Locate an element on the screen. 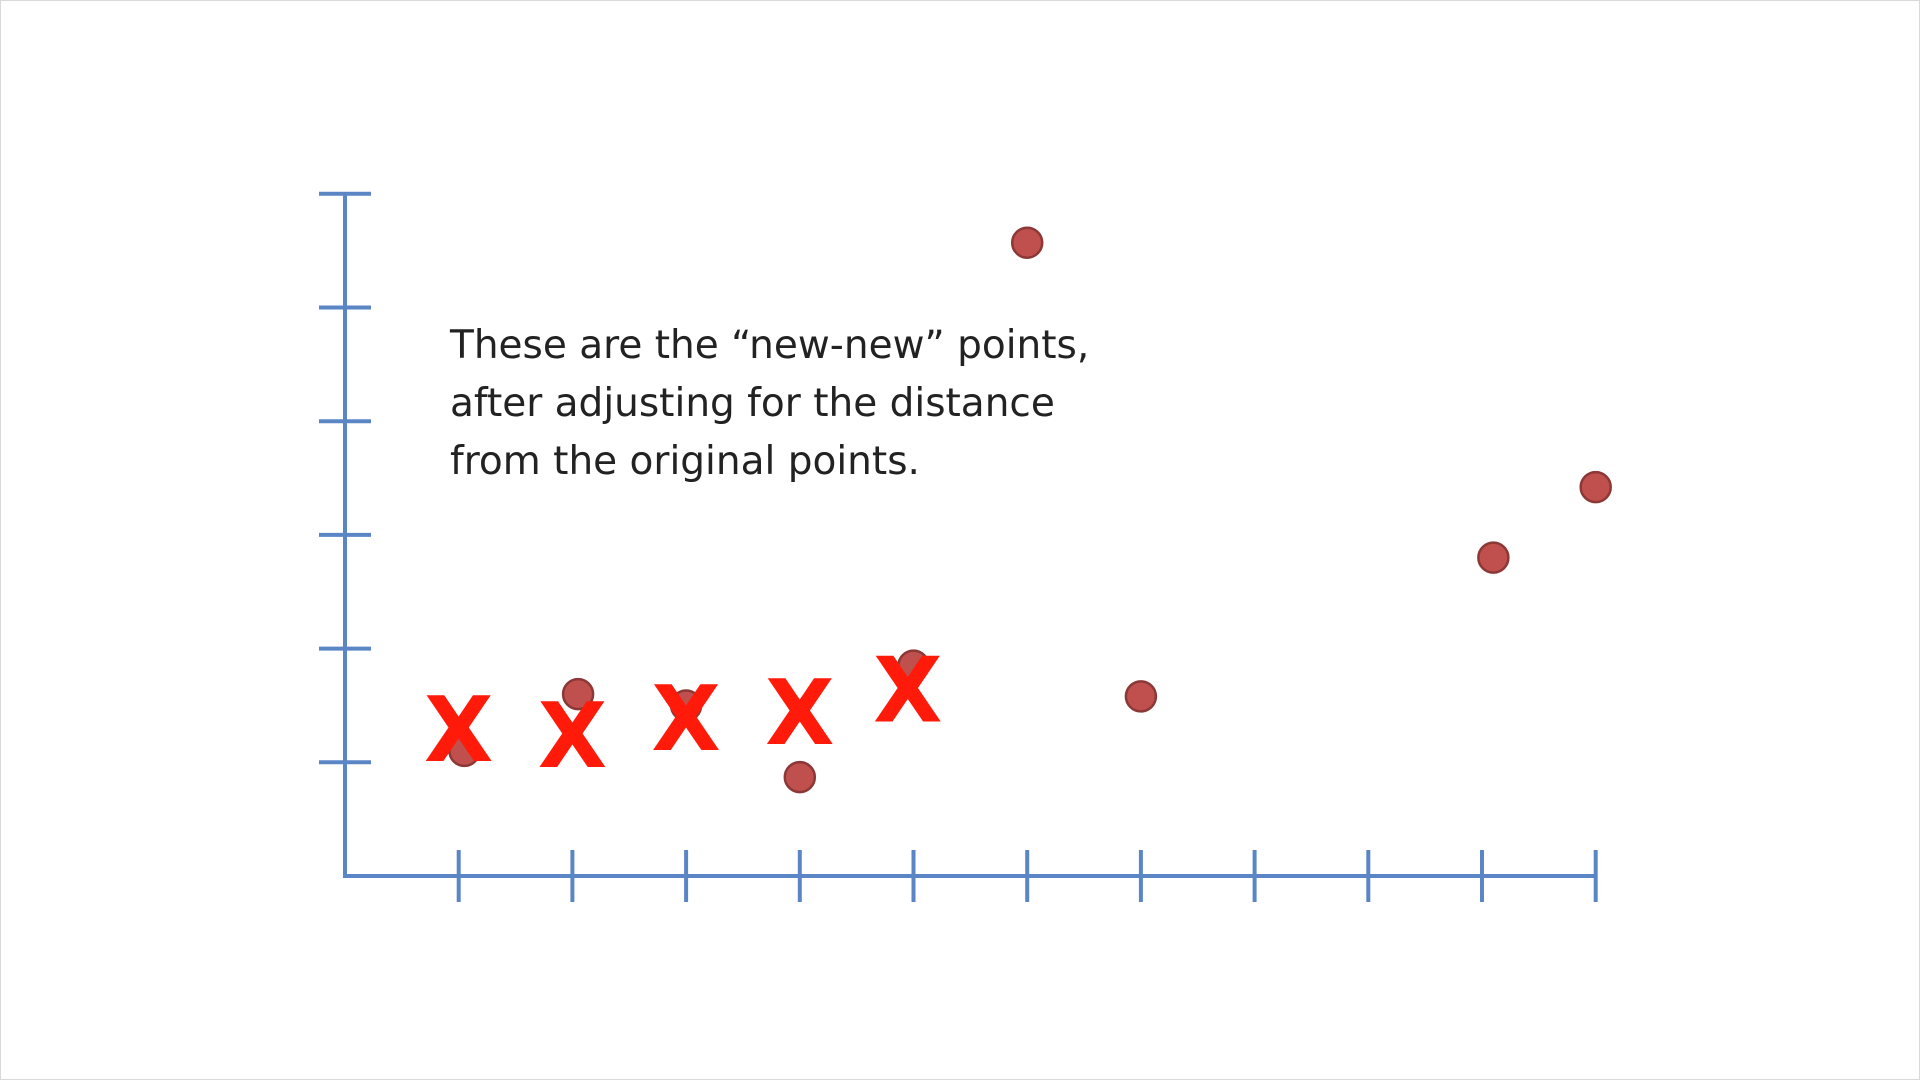  annotation-line-1: These are the “new-new” points, is located at coordinates (770, 345).